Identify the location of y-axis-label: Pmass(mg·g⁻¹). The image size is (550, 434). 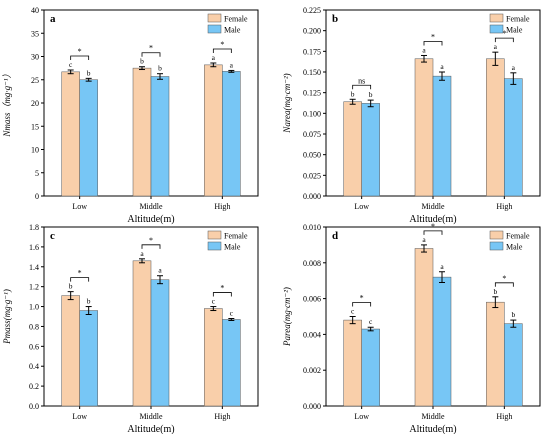
(7, 317).